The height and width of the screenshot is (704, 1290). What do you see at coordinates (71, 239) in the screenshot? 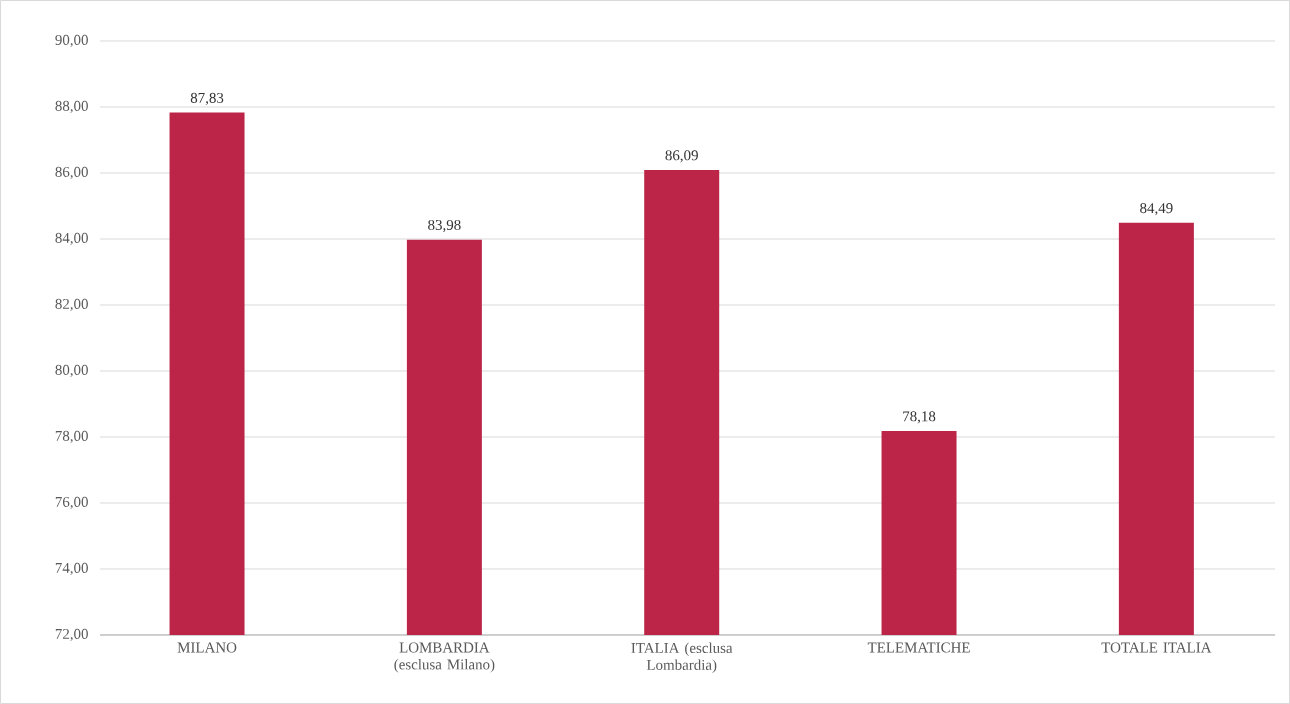
I see `y-tick-label: 84,00` at bounding box center [71, 239].